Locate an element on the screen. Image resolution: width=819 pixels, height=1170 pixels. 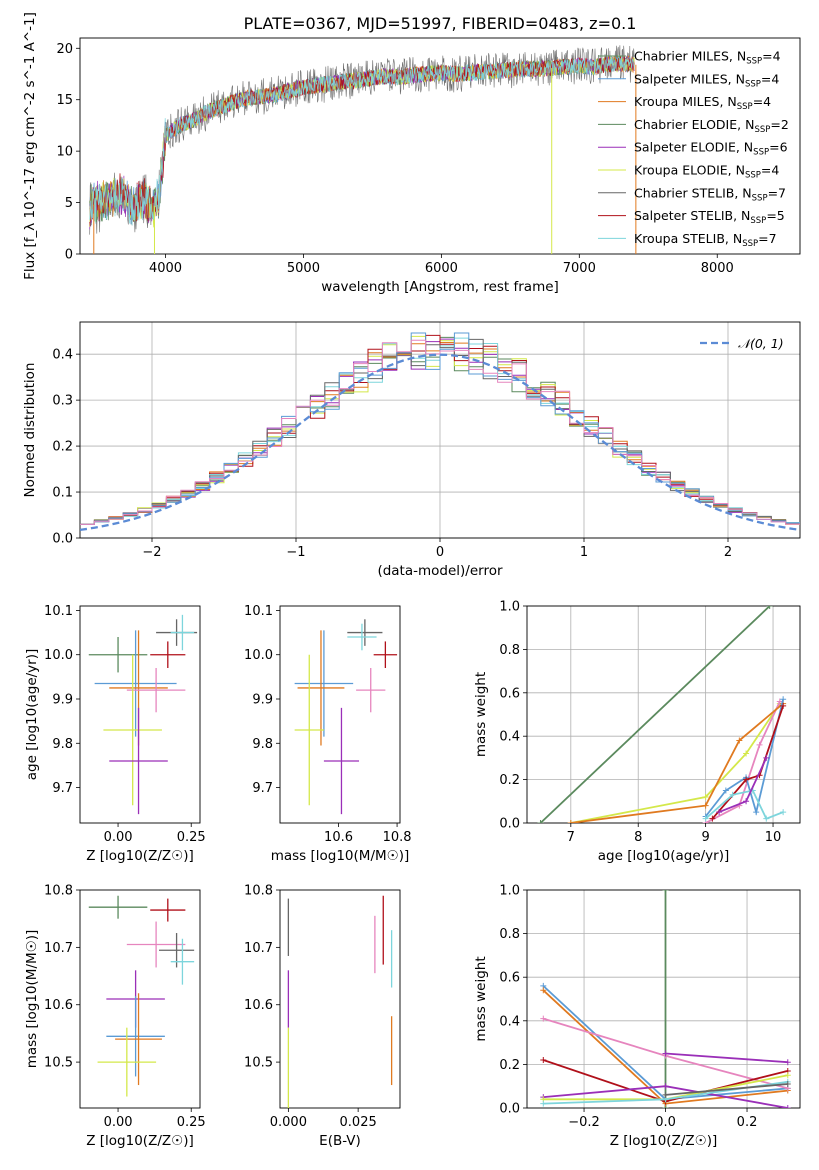
x-tick-label: 6000 is located at coordinates (441, 268).